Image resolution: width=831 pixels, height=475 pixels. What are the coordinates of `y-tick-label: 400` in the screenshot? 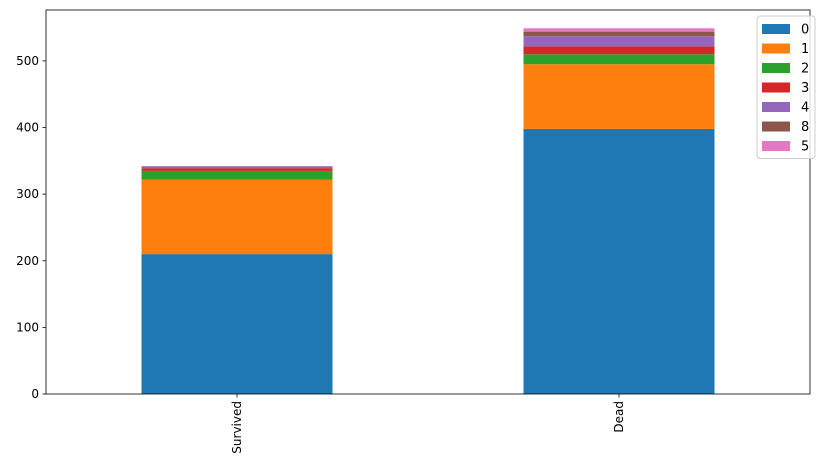 It's located at (27, 128).